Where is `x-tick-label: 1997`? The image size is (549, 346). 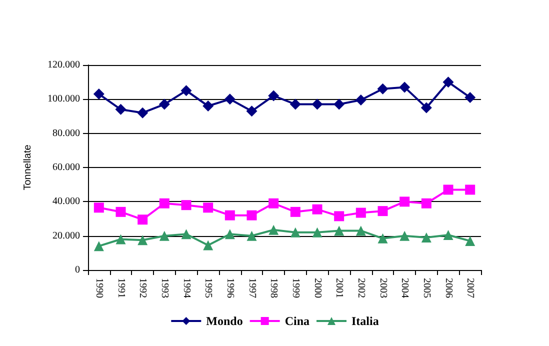 x-tick-label: 1997 is located at coordinates (252, 288).